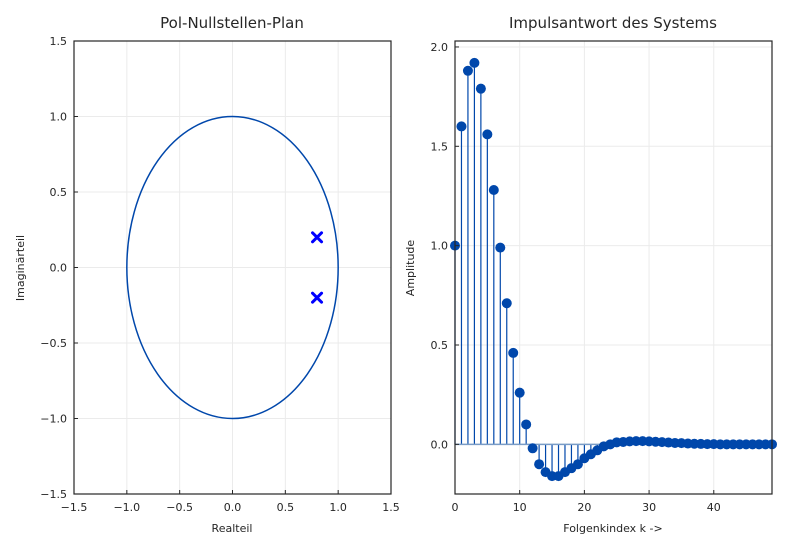 The image size is (786, 551). Describe the element at coordinates (410, 268) in the screenshot. I see `y-axis-label: Amplitude` at that location.